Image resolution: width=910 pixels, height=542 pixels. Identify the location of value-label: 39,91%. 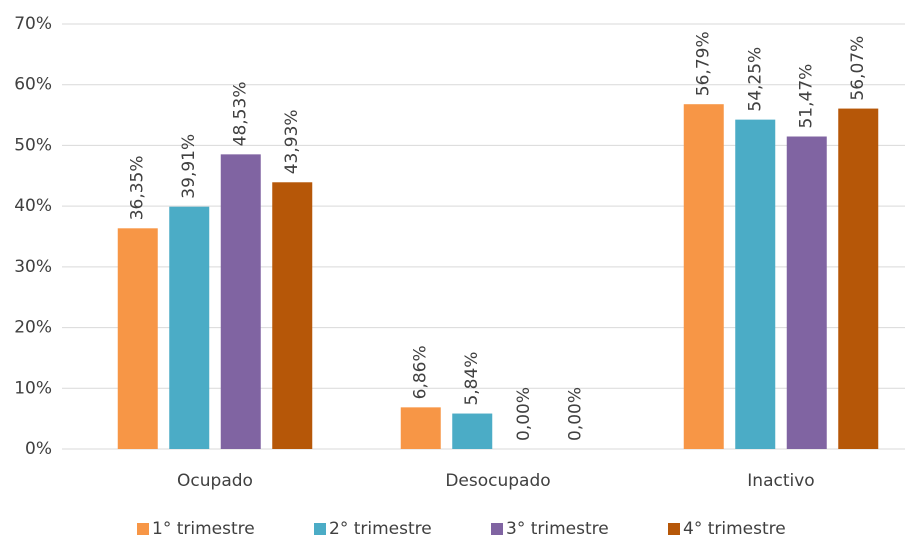
(189, 166).